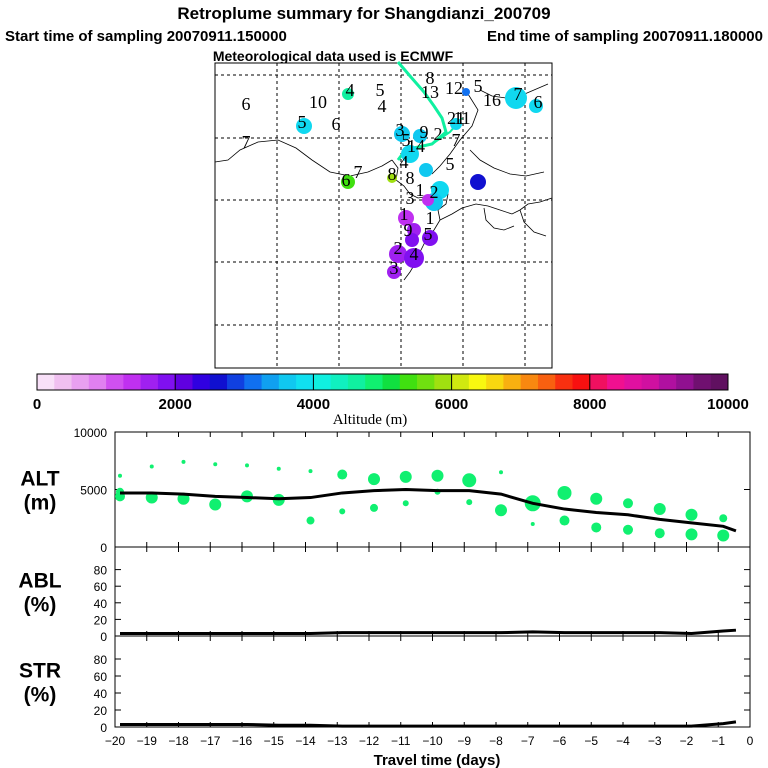  Describe the element at coordinates (438, 134) in the screenshot. I see `map-day-label: 2` at that location.